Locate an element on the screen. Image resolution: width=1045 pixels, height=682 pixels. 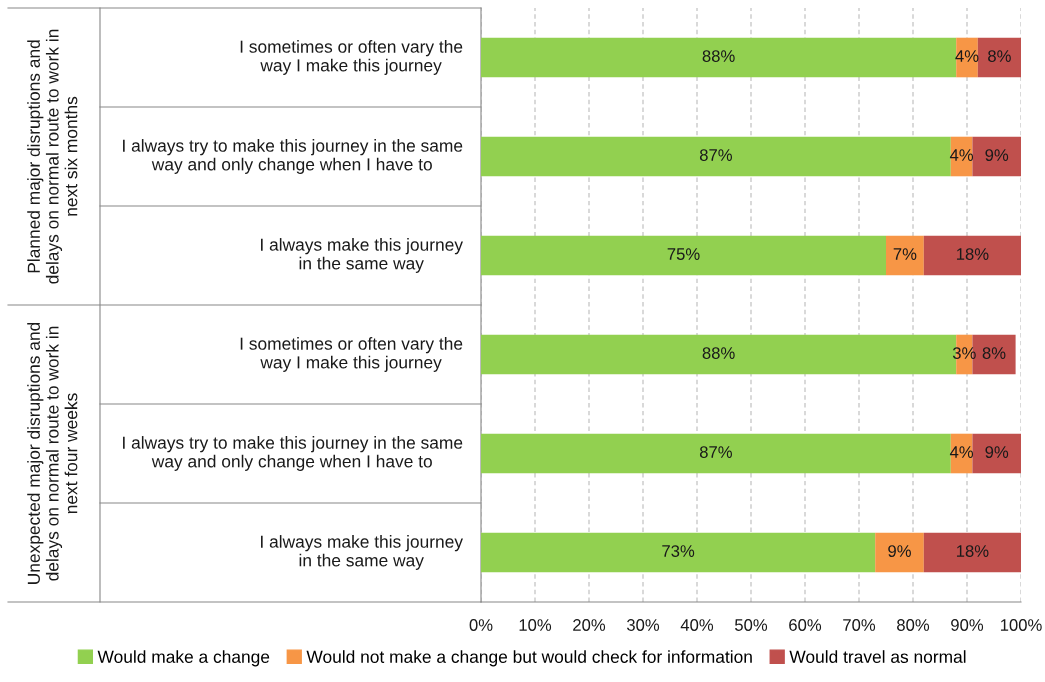
legend-label: Would not make a change but would check for information is located at coordinates (529, 658).